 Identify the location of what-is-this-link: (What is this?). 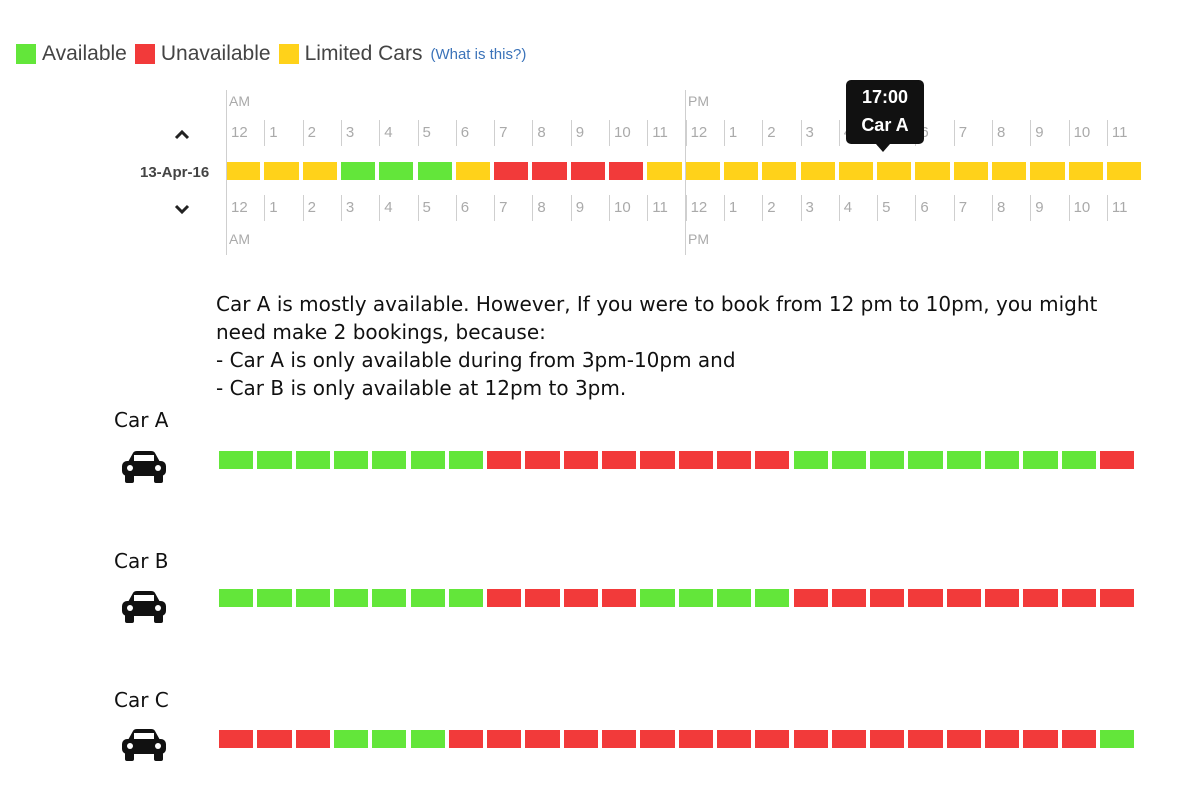
(478, 54).